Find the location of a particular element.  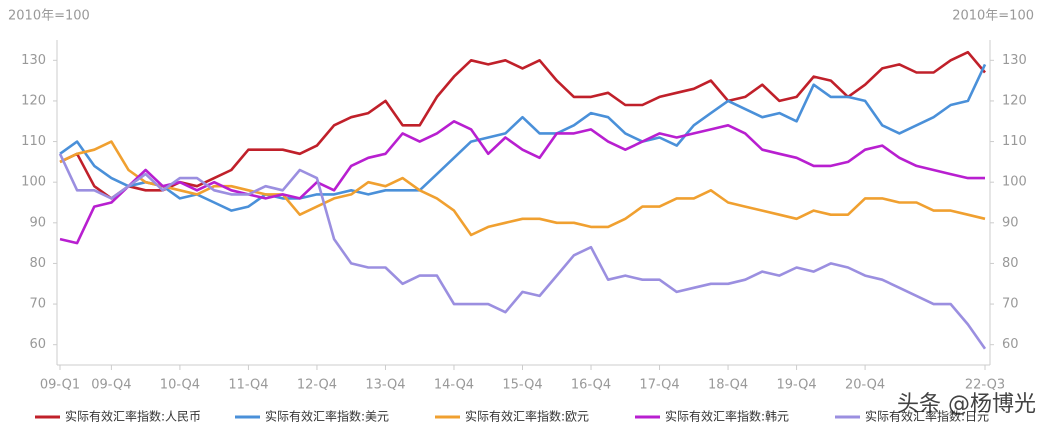

legend-label: 实际有效汇率指数:韩元 is located at coordinates (727, 416).